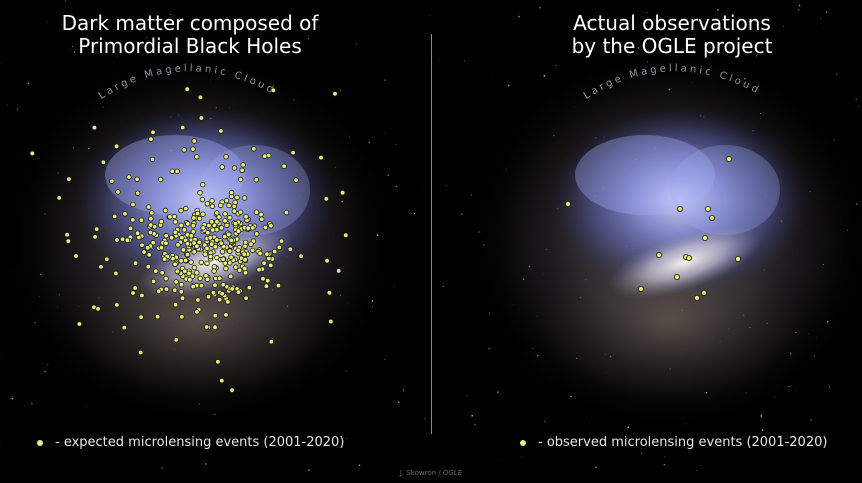 Image resolution: width=862 pixels, height=483 pixels. Describe the element at coordinates (431, 234) in the screenshot. I see `panel-divider` at that location.